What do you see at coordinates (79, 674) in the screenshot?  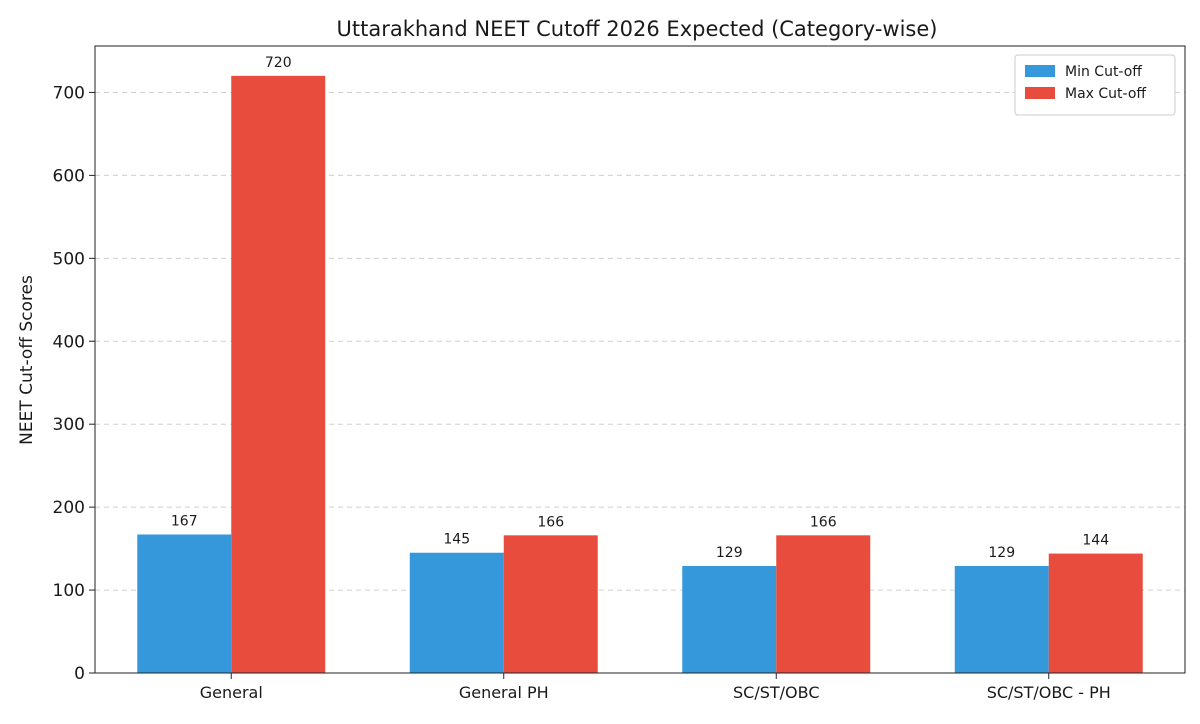 I see `y-tick-label: 0` at bounding box center [79, 674].